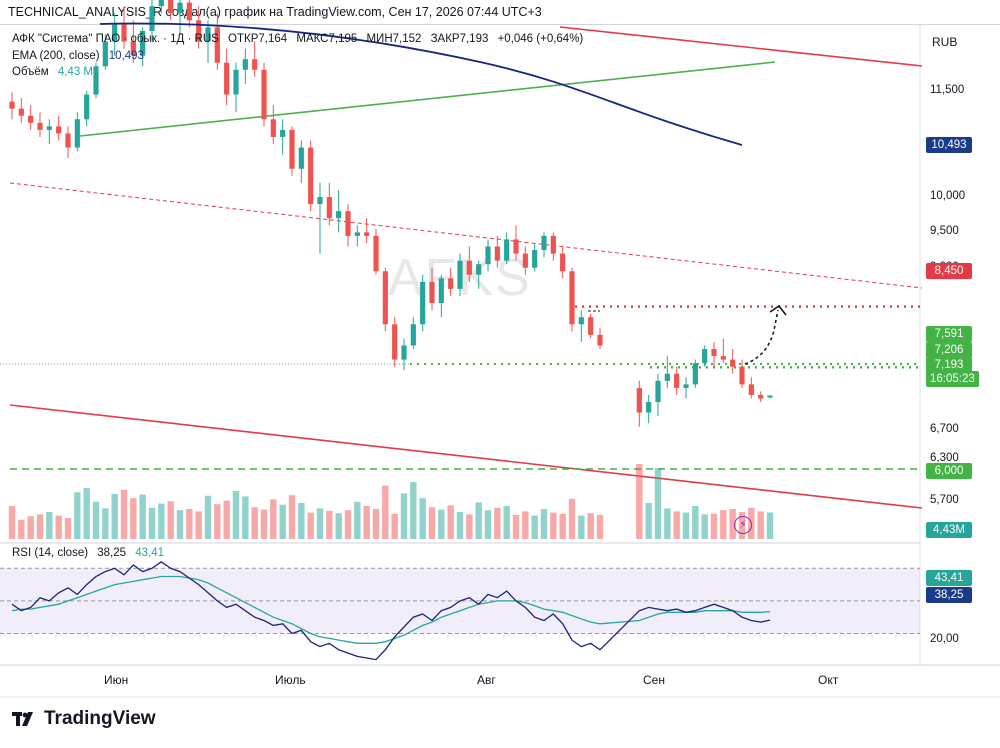 This screenshot has width=1000, height=748. I want to click on price-badge: 8,450, so click(949, 271).